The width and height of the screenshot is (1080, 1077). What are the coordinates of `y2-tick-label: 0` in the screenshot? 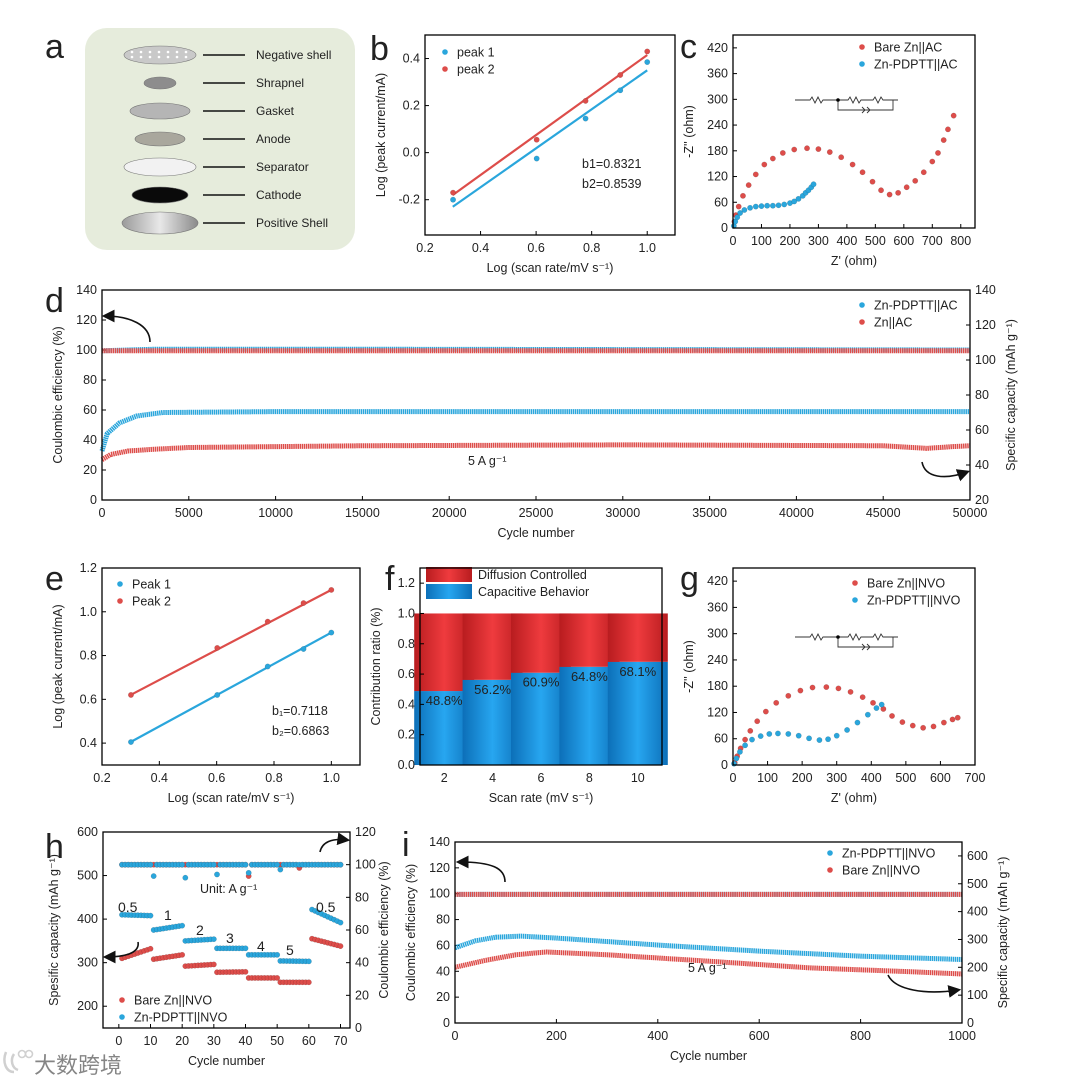 It's located at (358, 1028).